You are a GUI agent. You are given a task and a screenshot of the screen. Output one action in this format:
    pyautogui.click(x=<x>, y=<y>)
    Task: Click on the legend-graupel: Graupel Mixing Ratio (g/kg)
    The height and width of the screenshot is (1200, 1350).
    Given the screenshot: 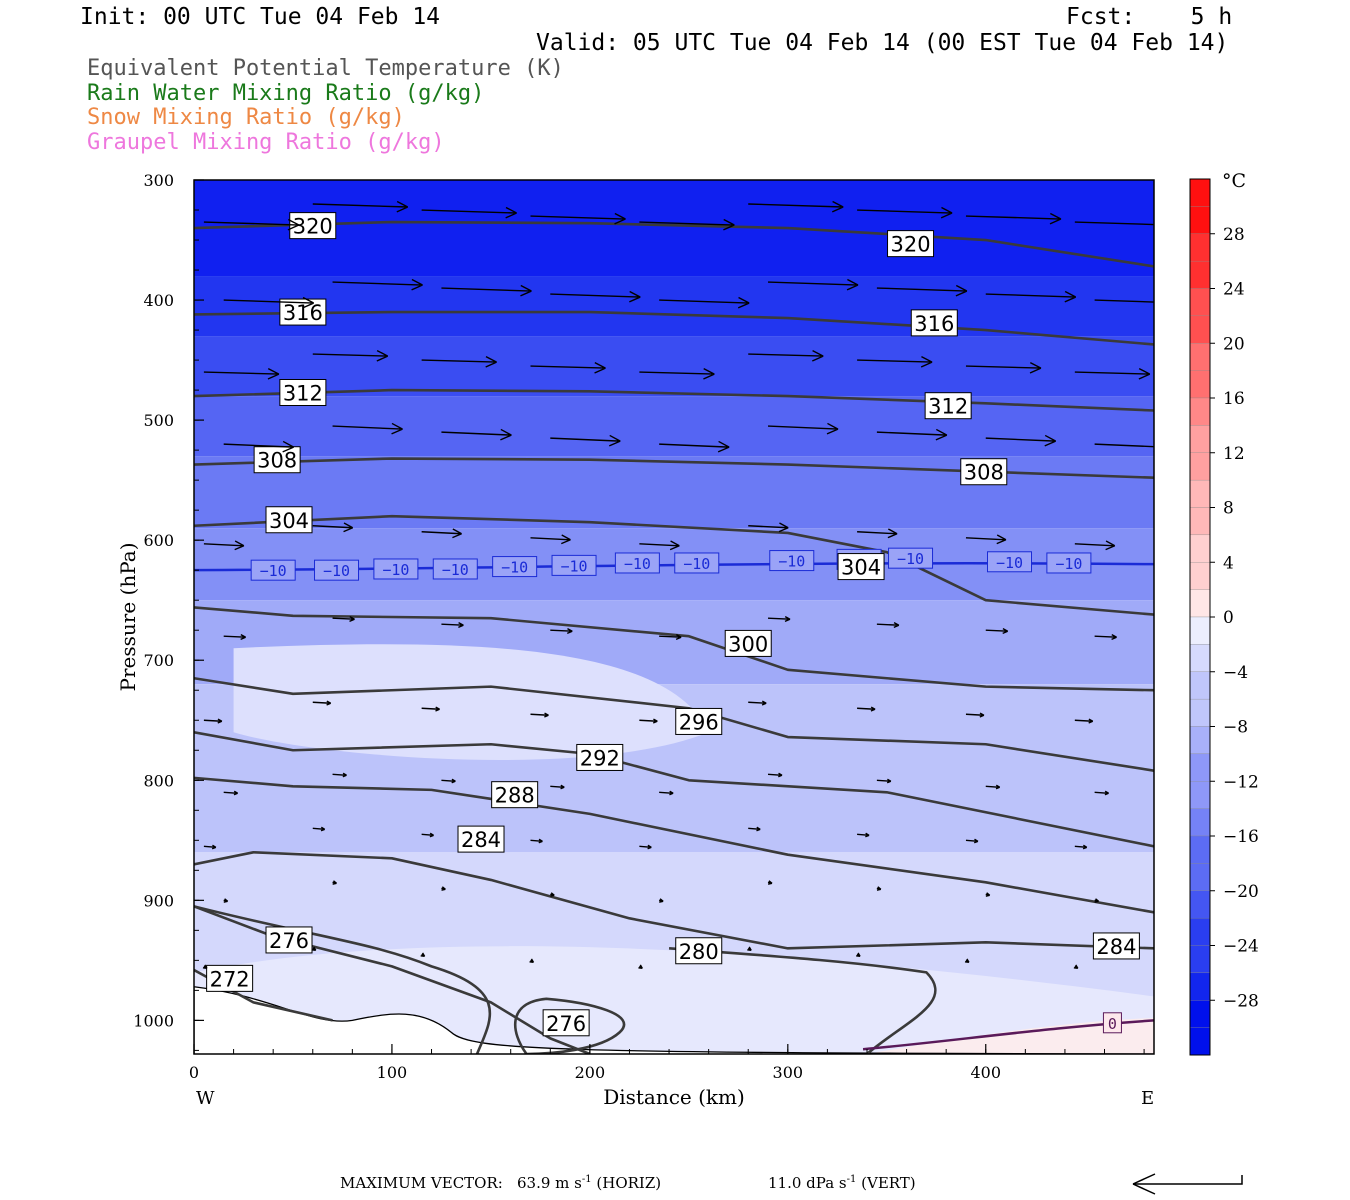 What is the action you would take?
    pyautogui.click(x=266, y=142)
    